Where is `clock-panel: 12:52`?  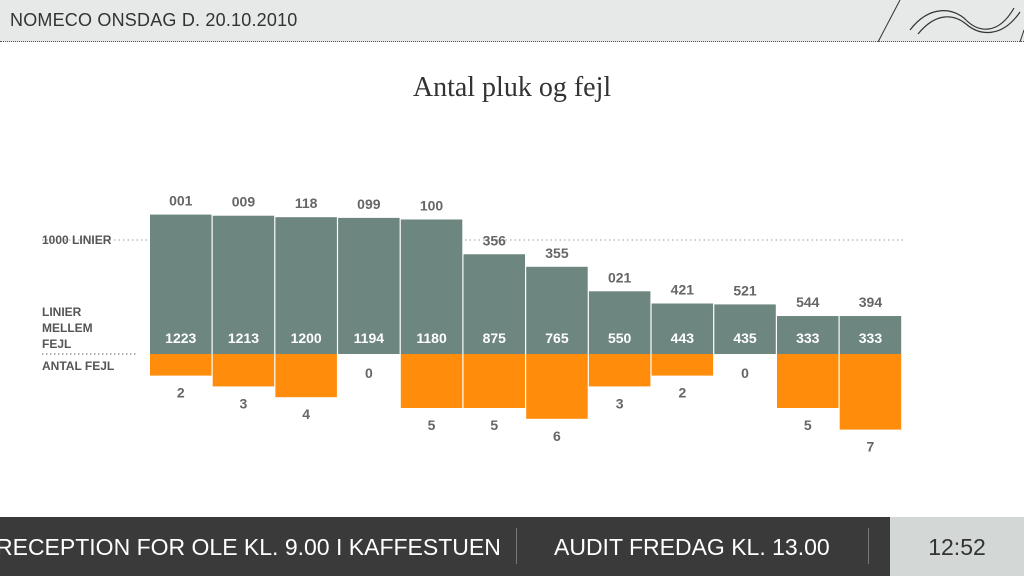 clock-panel: 12:52 is located at coordinates (957, 546).